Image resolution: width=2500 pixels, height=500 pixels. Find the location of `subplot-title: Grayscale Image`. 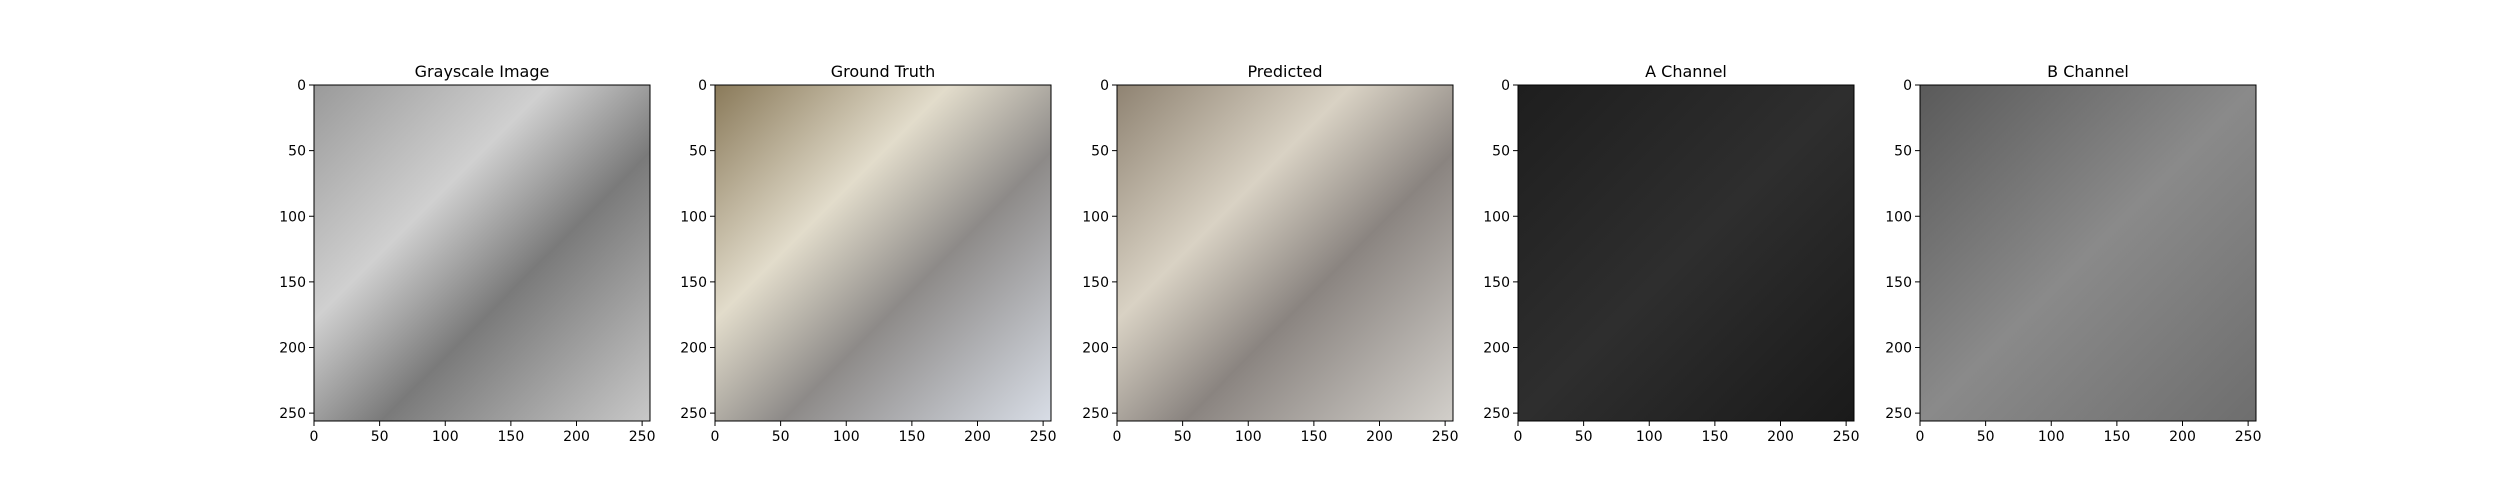

subplot-title: Grayscale Image is located at coordinates (482, 71).